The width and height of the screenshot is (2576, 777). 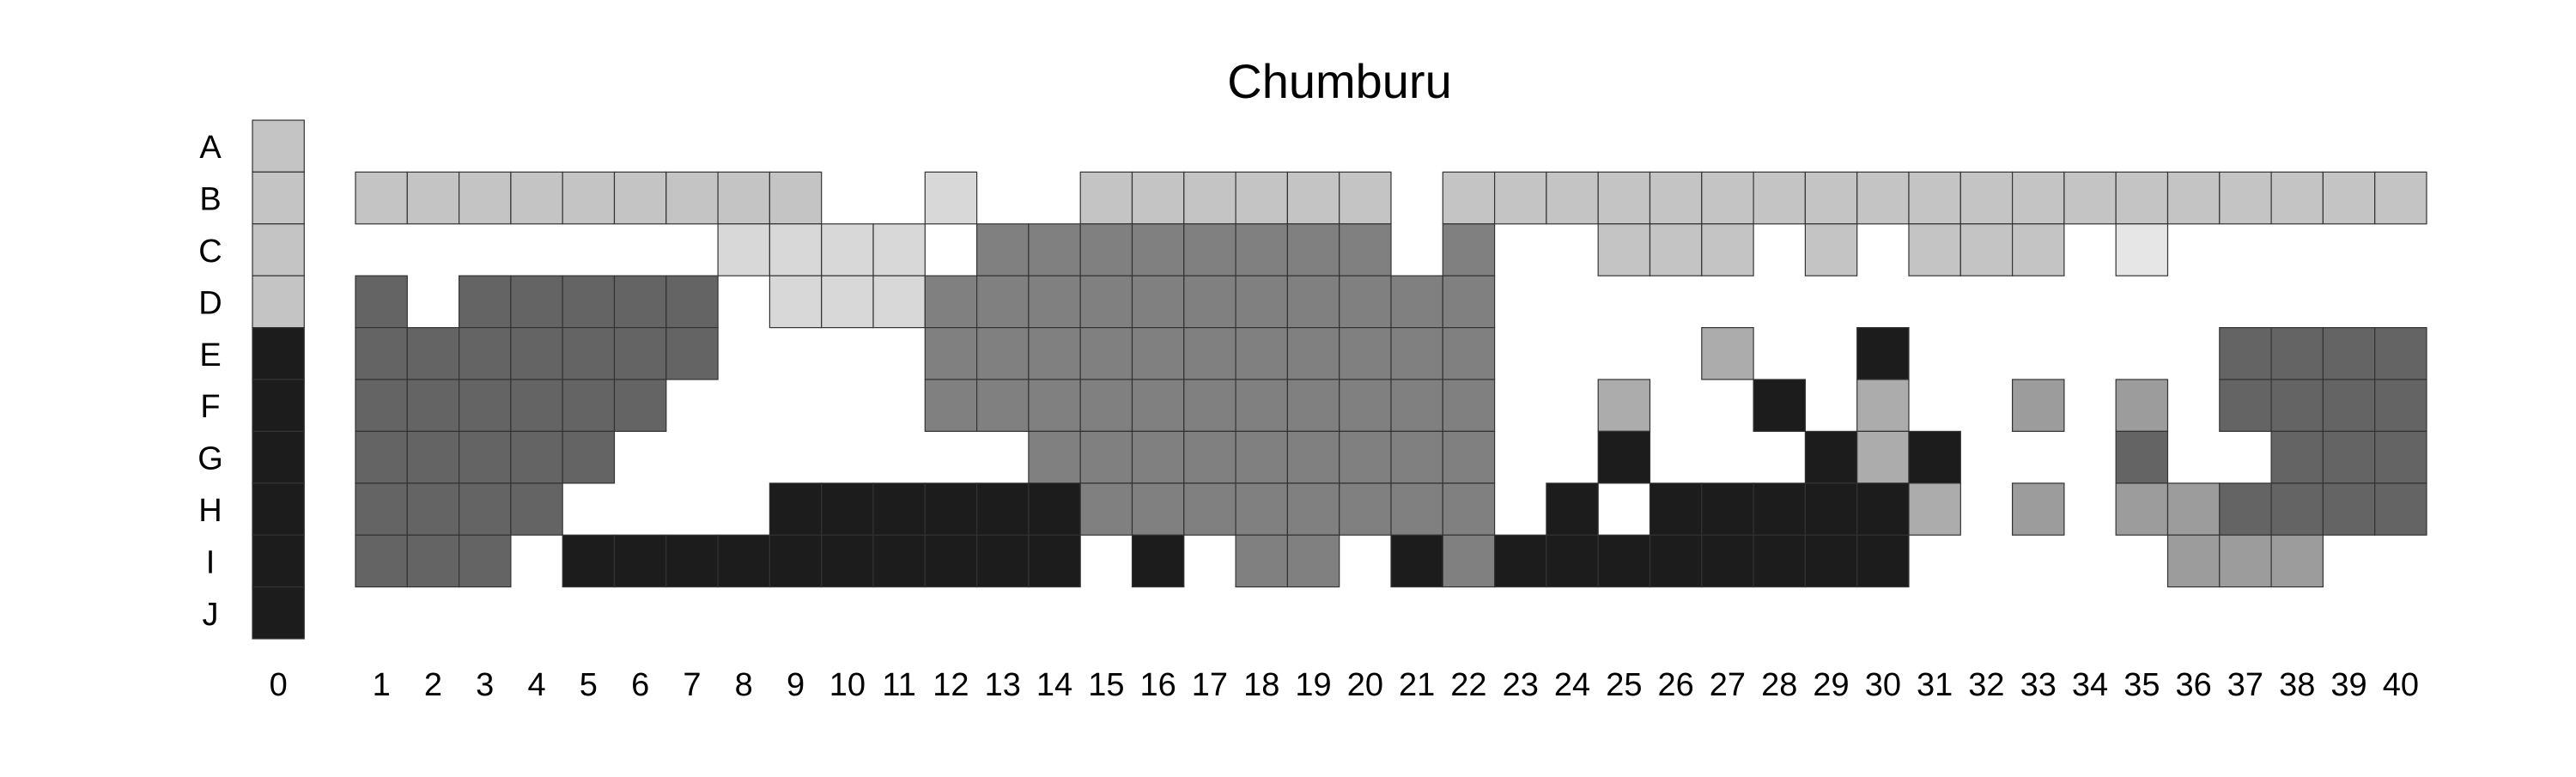 I want to click on column-label: 38, so click(x=2297, y=685).